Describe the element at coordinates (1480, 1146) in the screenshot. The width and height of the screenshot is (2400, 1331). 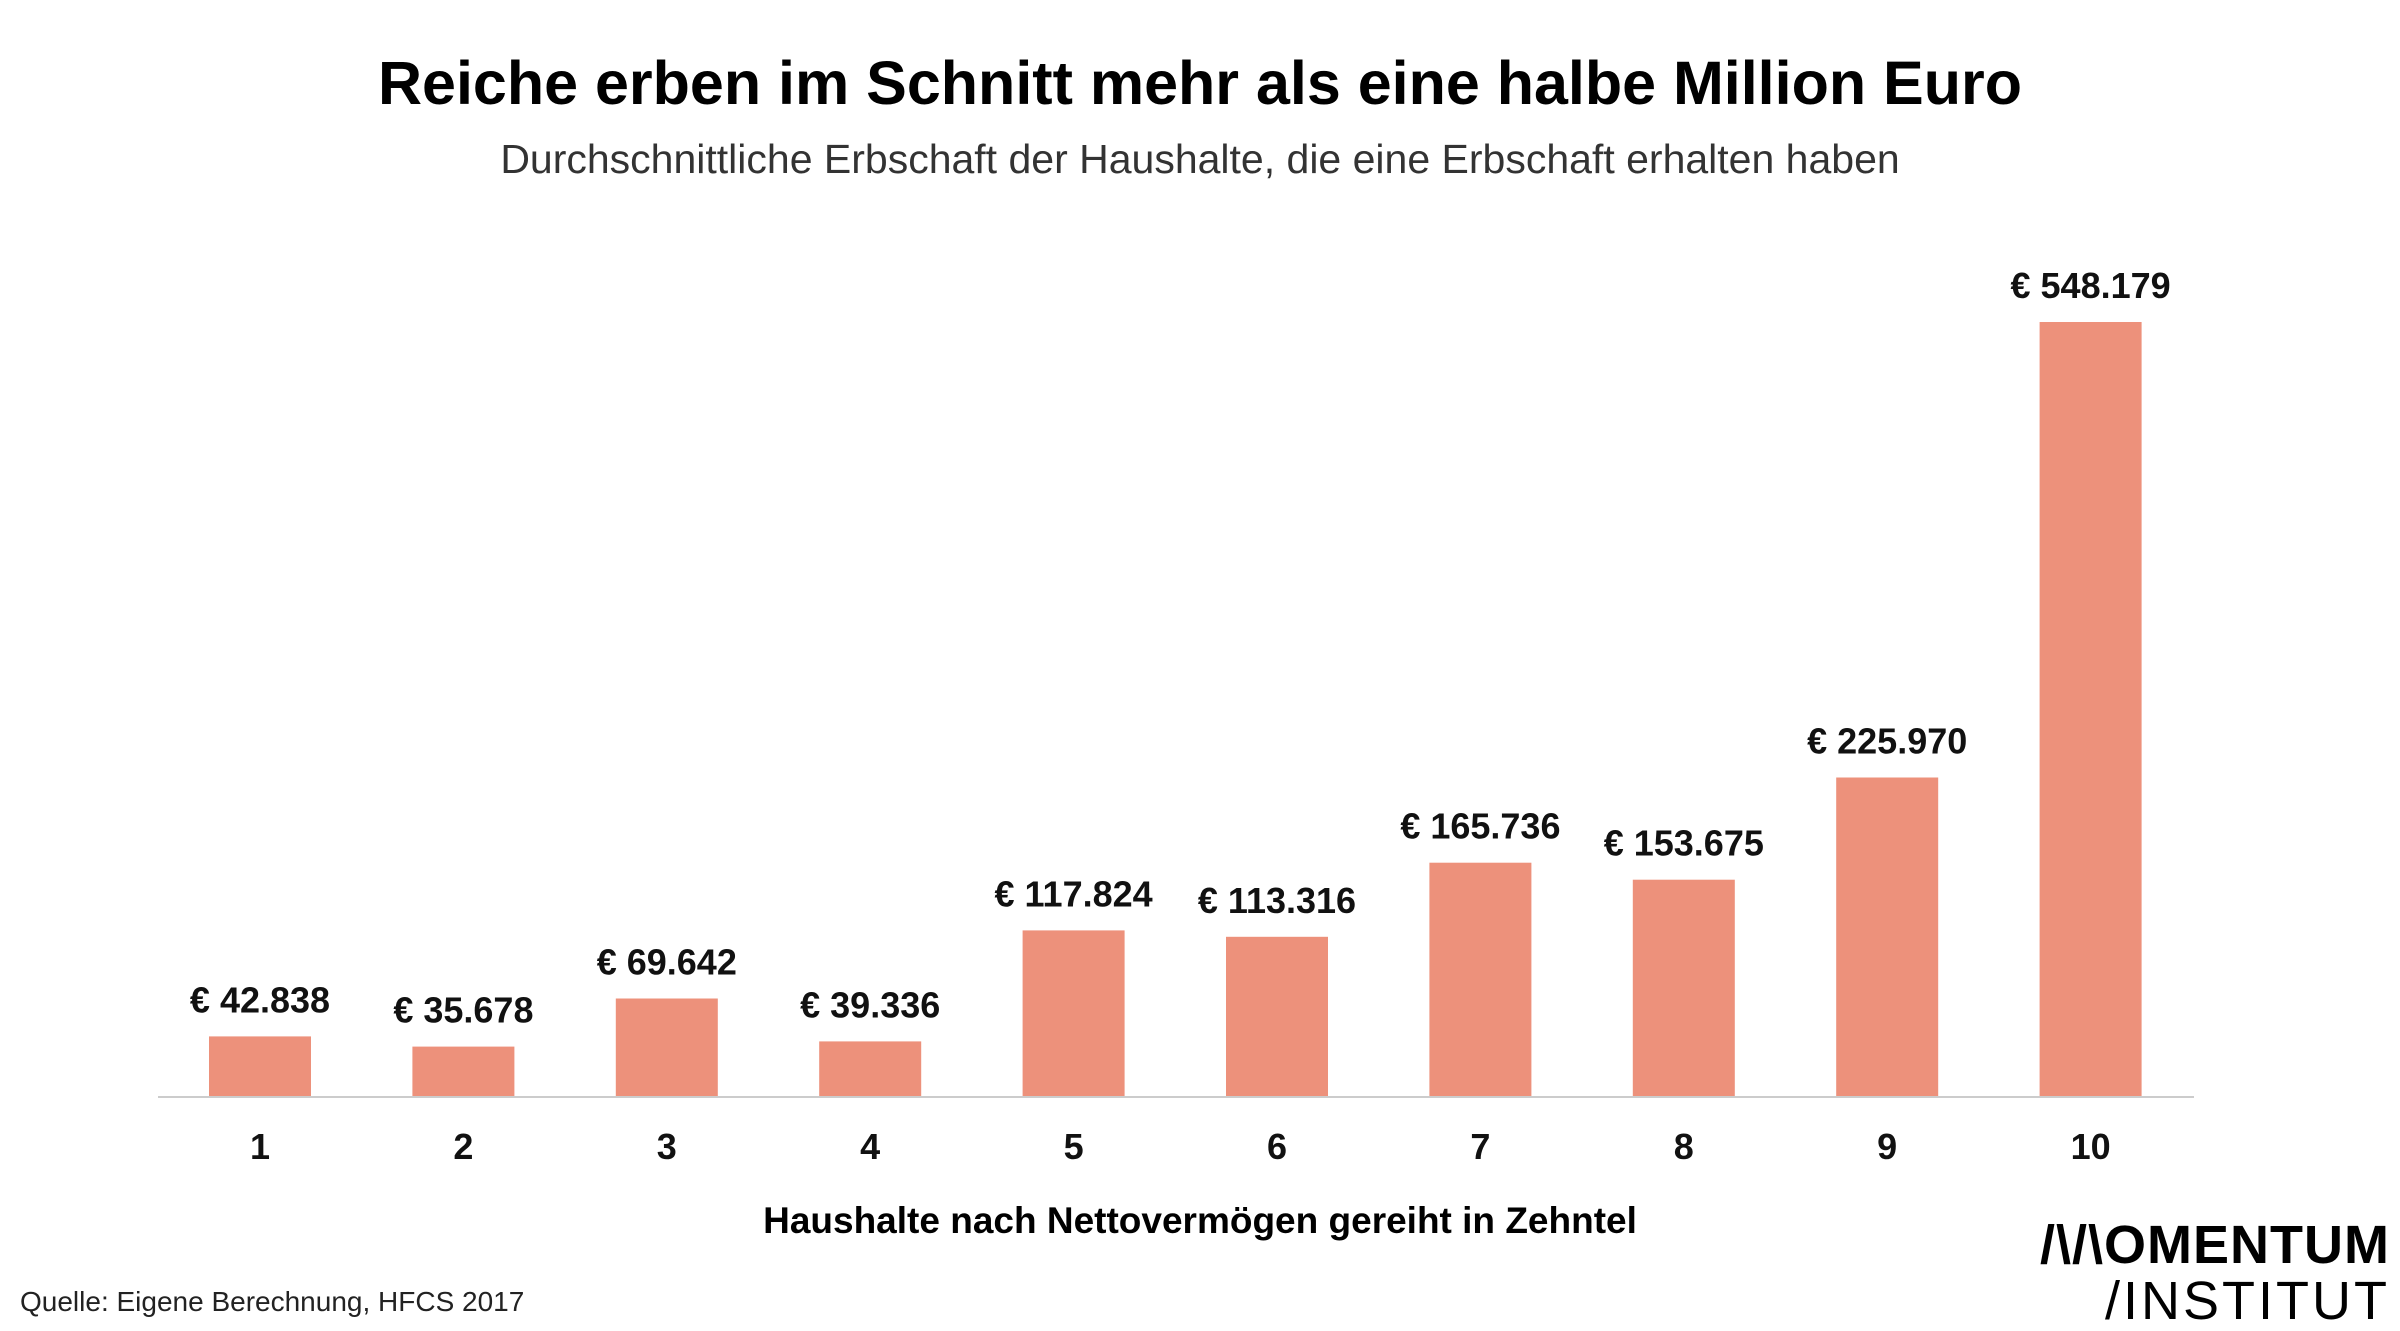
I see `x-tick-7: 7` at that location.